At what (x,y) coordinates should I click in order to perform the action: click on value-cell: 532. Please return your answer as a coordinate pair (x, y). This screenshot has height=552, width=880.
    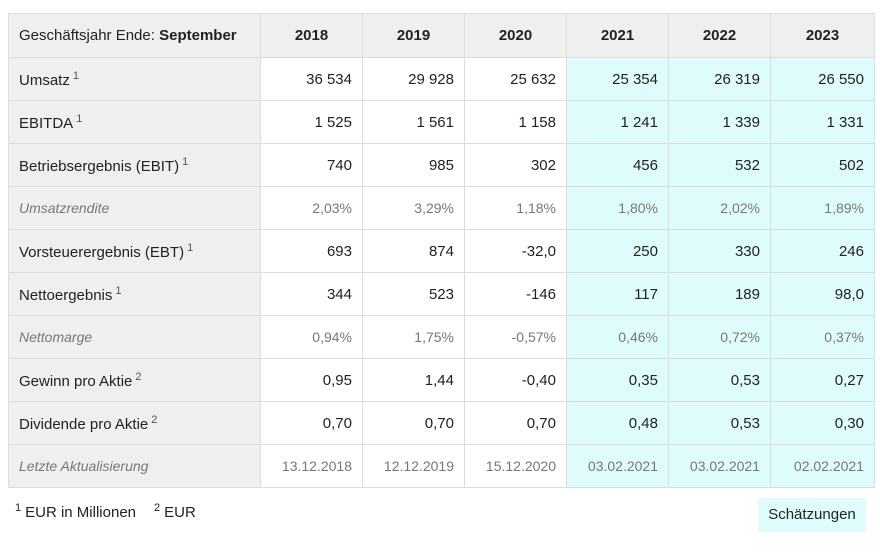
    Looking at the image, I should click on (719, 165).